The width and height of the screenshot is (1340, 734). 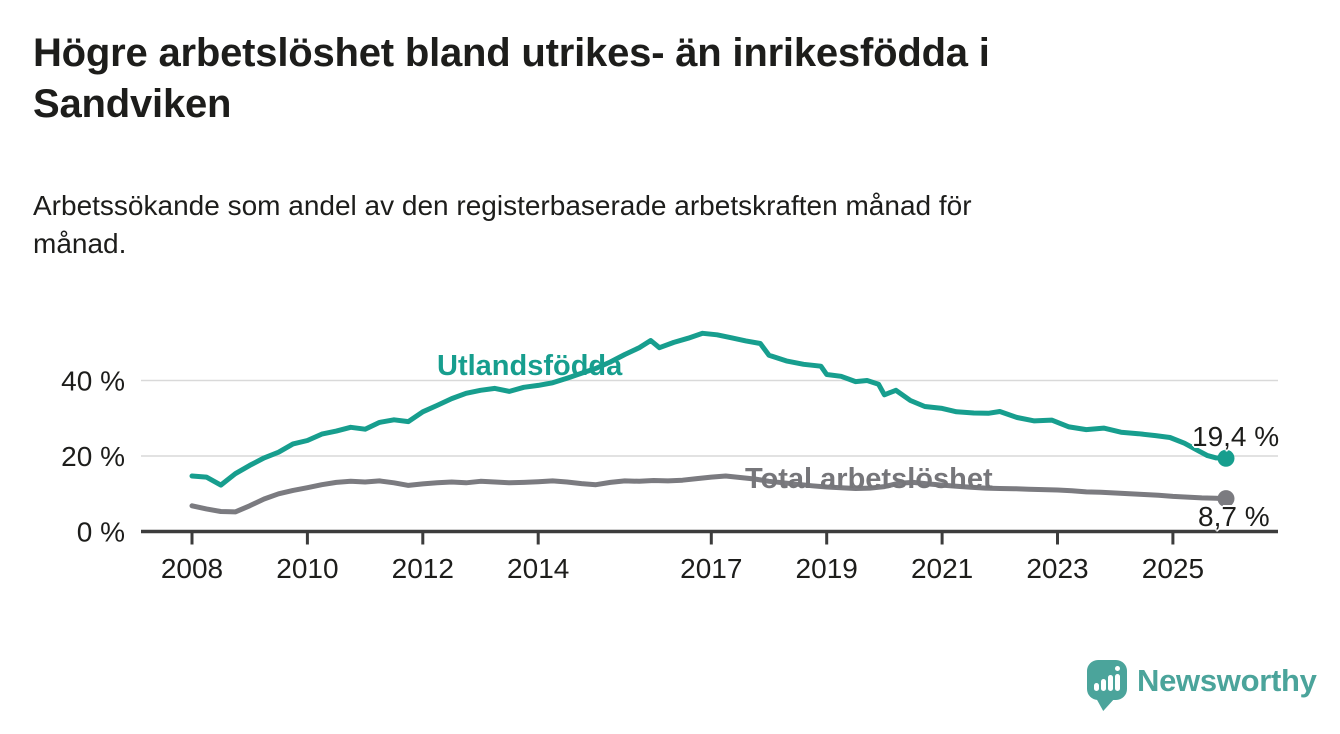 What do you see at coordinates (423, 568) in the screenshot?
I see `x-axis-tick-label: 2012` at bounding box center [423, 568].